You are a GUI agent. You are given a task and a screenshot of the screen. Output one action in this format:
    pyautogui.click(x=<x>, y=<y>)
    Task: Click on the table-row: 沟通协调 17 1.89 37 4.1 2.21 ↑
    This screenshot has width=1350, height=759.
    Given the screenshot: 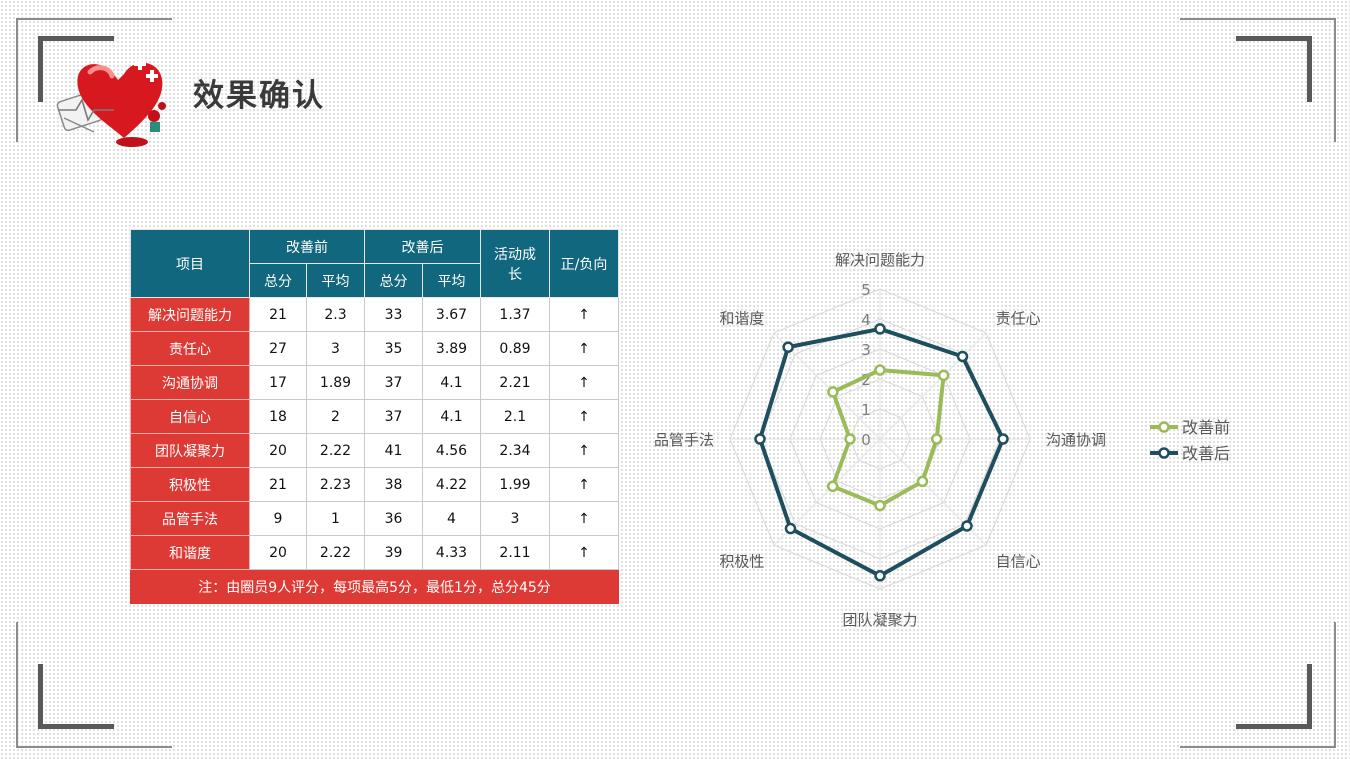 What is the action you would take?
    pyautogui.click(x=374, y=382)
    